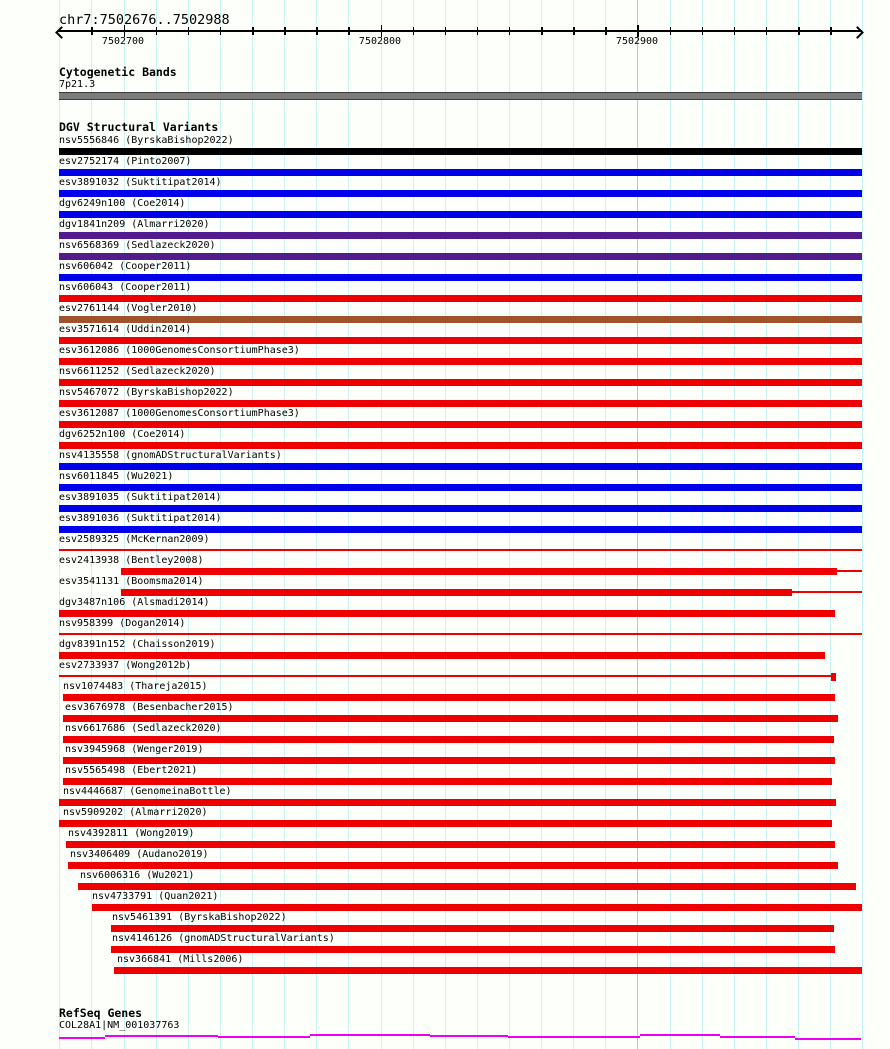  What do you see at coordinates (125, 665) in the screenshot?
I see `variant-label: esv2733937 (Wong2012b)` at bounding box center [125, 665].